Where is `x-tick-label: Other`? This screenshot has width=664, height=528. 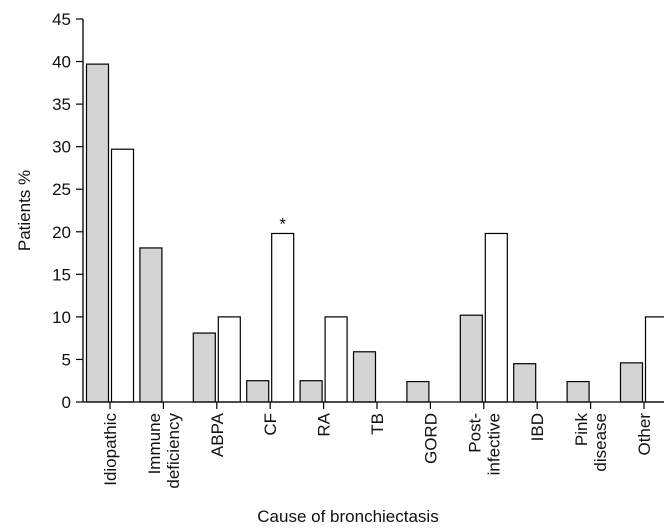
x-tick-label: Other is located at coordinates (644, 434).